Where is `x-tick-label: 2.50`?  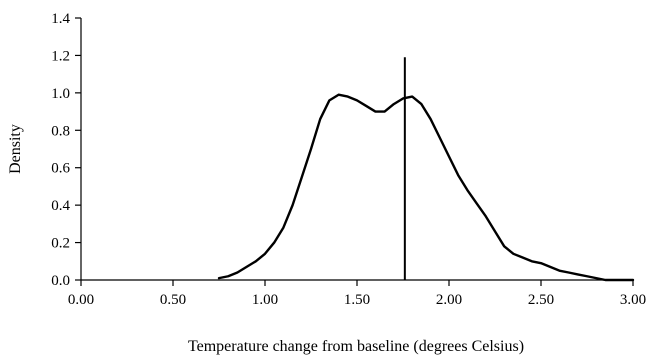
x-tick-label: 2.50 is located at coordinates (541, 300).